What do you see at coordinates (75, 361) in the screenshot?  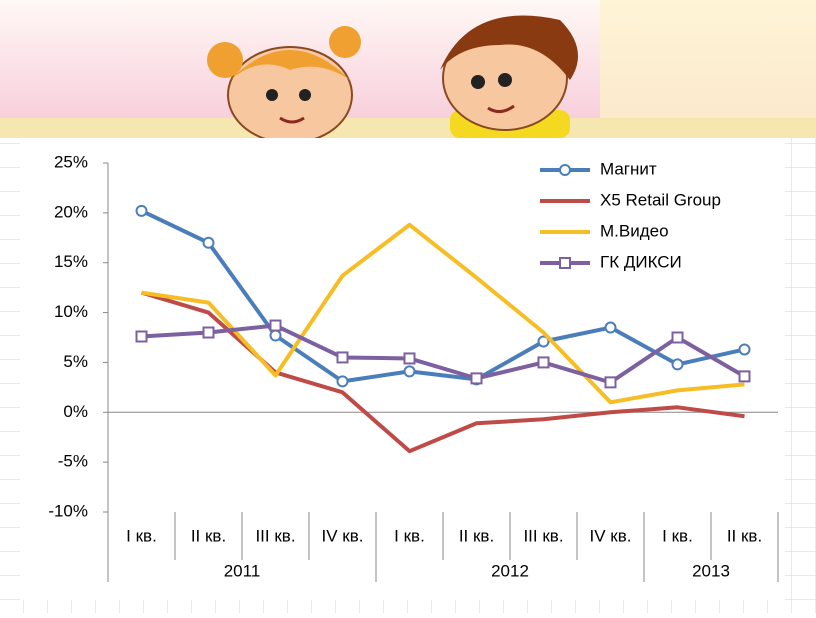 I see `y-tick-label: 5%` at bounding box center [75, 361].